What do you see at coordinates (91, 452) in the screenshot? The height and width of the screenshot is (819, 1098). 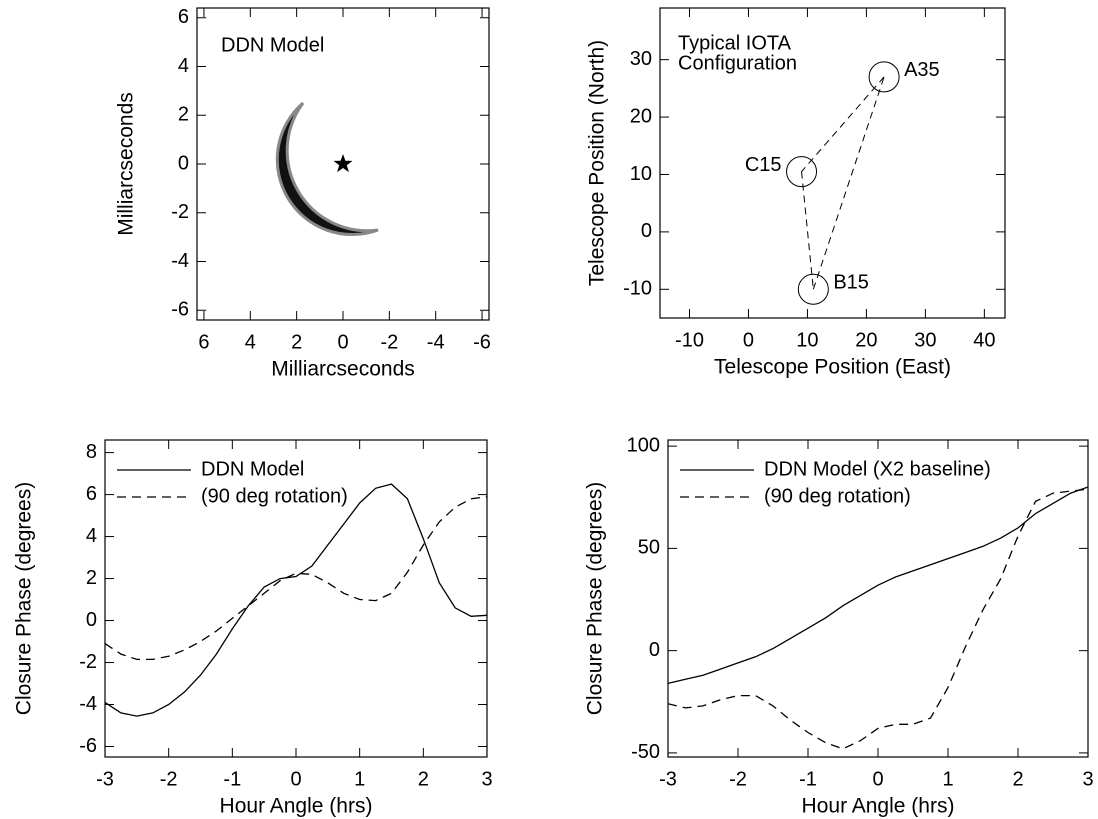 I see `y-tick-label: 8` at bounding box center [91, 452].